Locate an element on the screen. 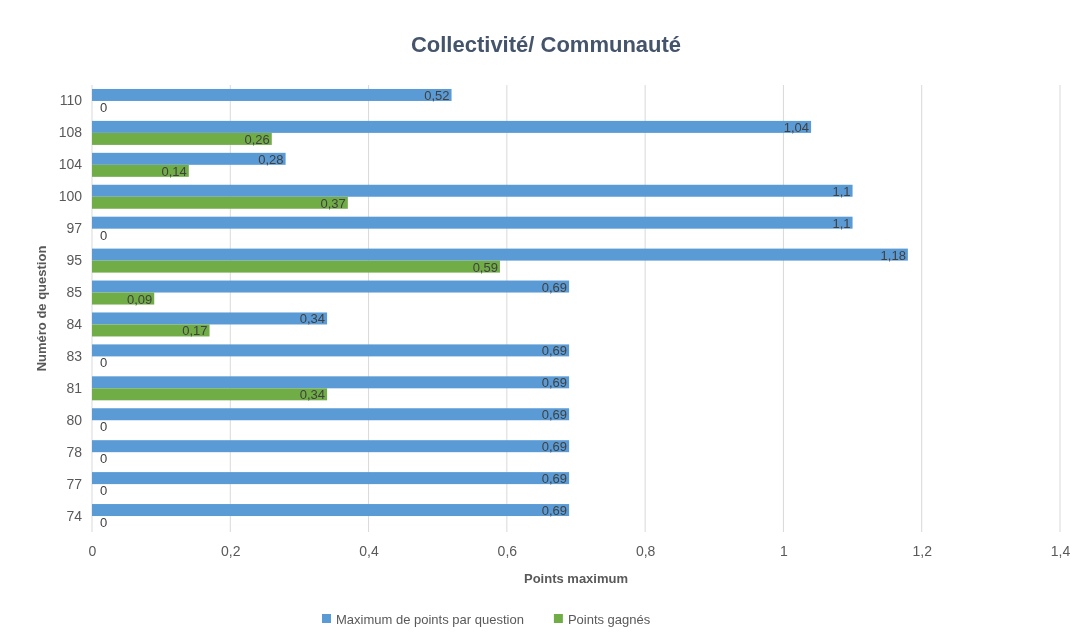 The width and height of the screenshot is (1072, 640). x-tick-label: 1 is located at coordinates (784, 550).